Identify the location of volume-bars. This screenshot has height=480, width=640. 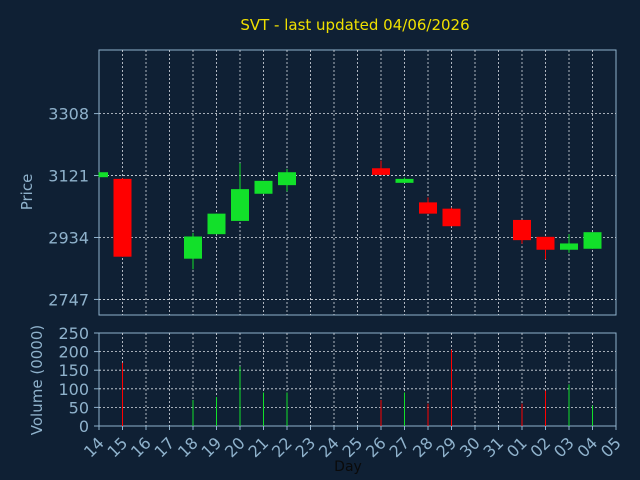
(357, 387).